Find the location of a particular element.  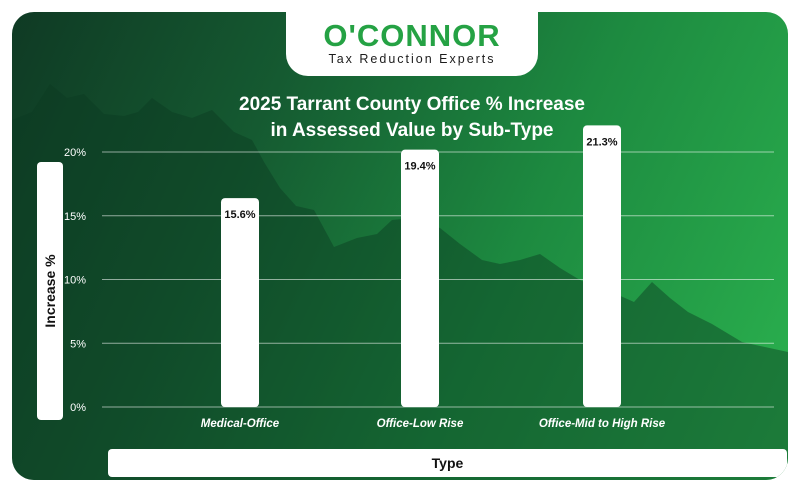

x-axis-label: Type is located at coordinates (447, 463).